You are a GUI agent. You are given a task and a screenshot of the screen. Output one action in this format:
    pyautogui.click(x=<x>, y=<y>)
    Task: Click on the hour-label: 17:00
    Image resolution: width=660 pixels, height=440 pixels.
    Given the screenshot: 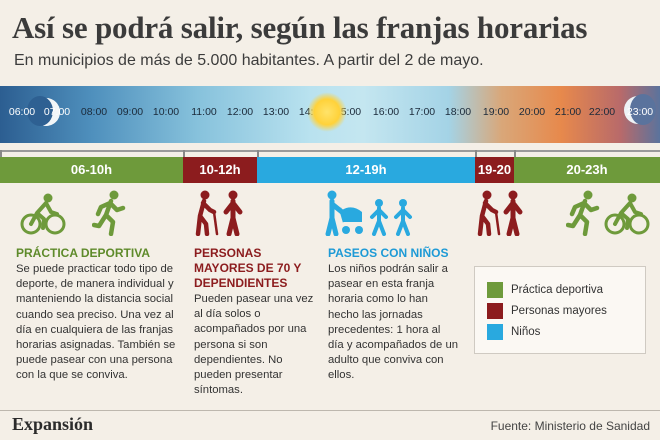 What is the action you would take?
    pyautogui.click(x=422, y=112)
    